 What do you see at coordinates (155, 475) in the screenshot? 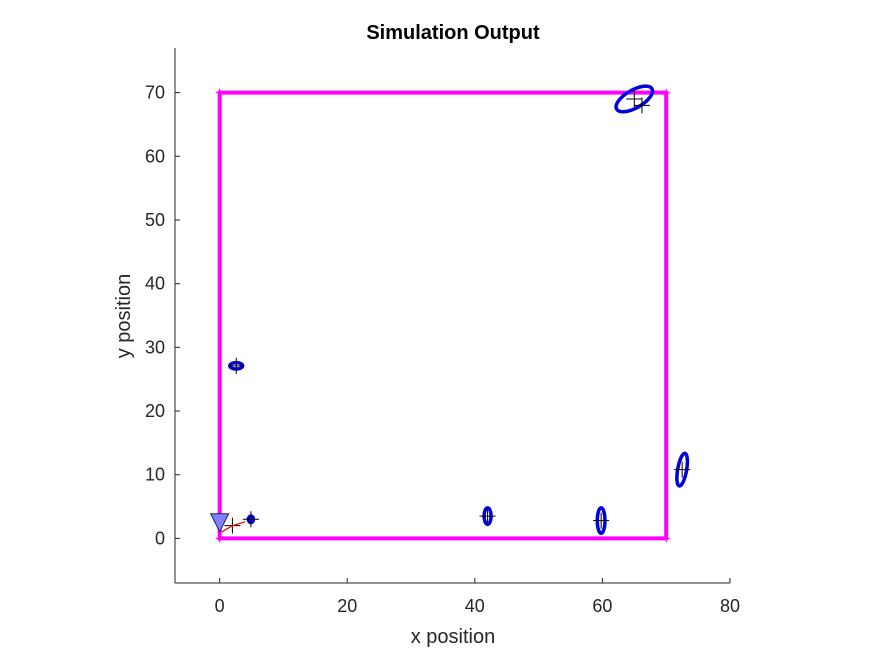
I see `y-tick-label: 10` at bounding box center [155, 475].